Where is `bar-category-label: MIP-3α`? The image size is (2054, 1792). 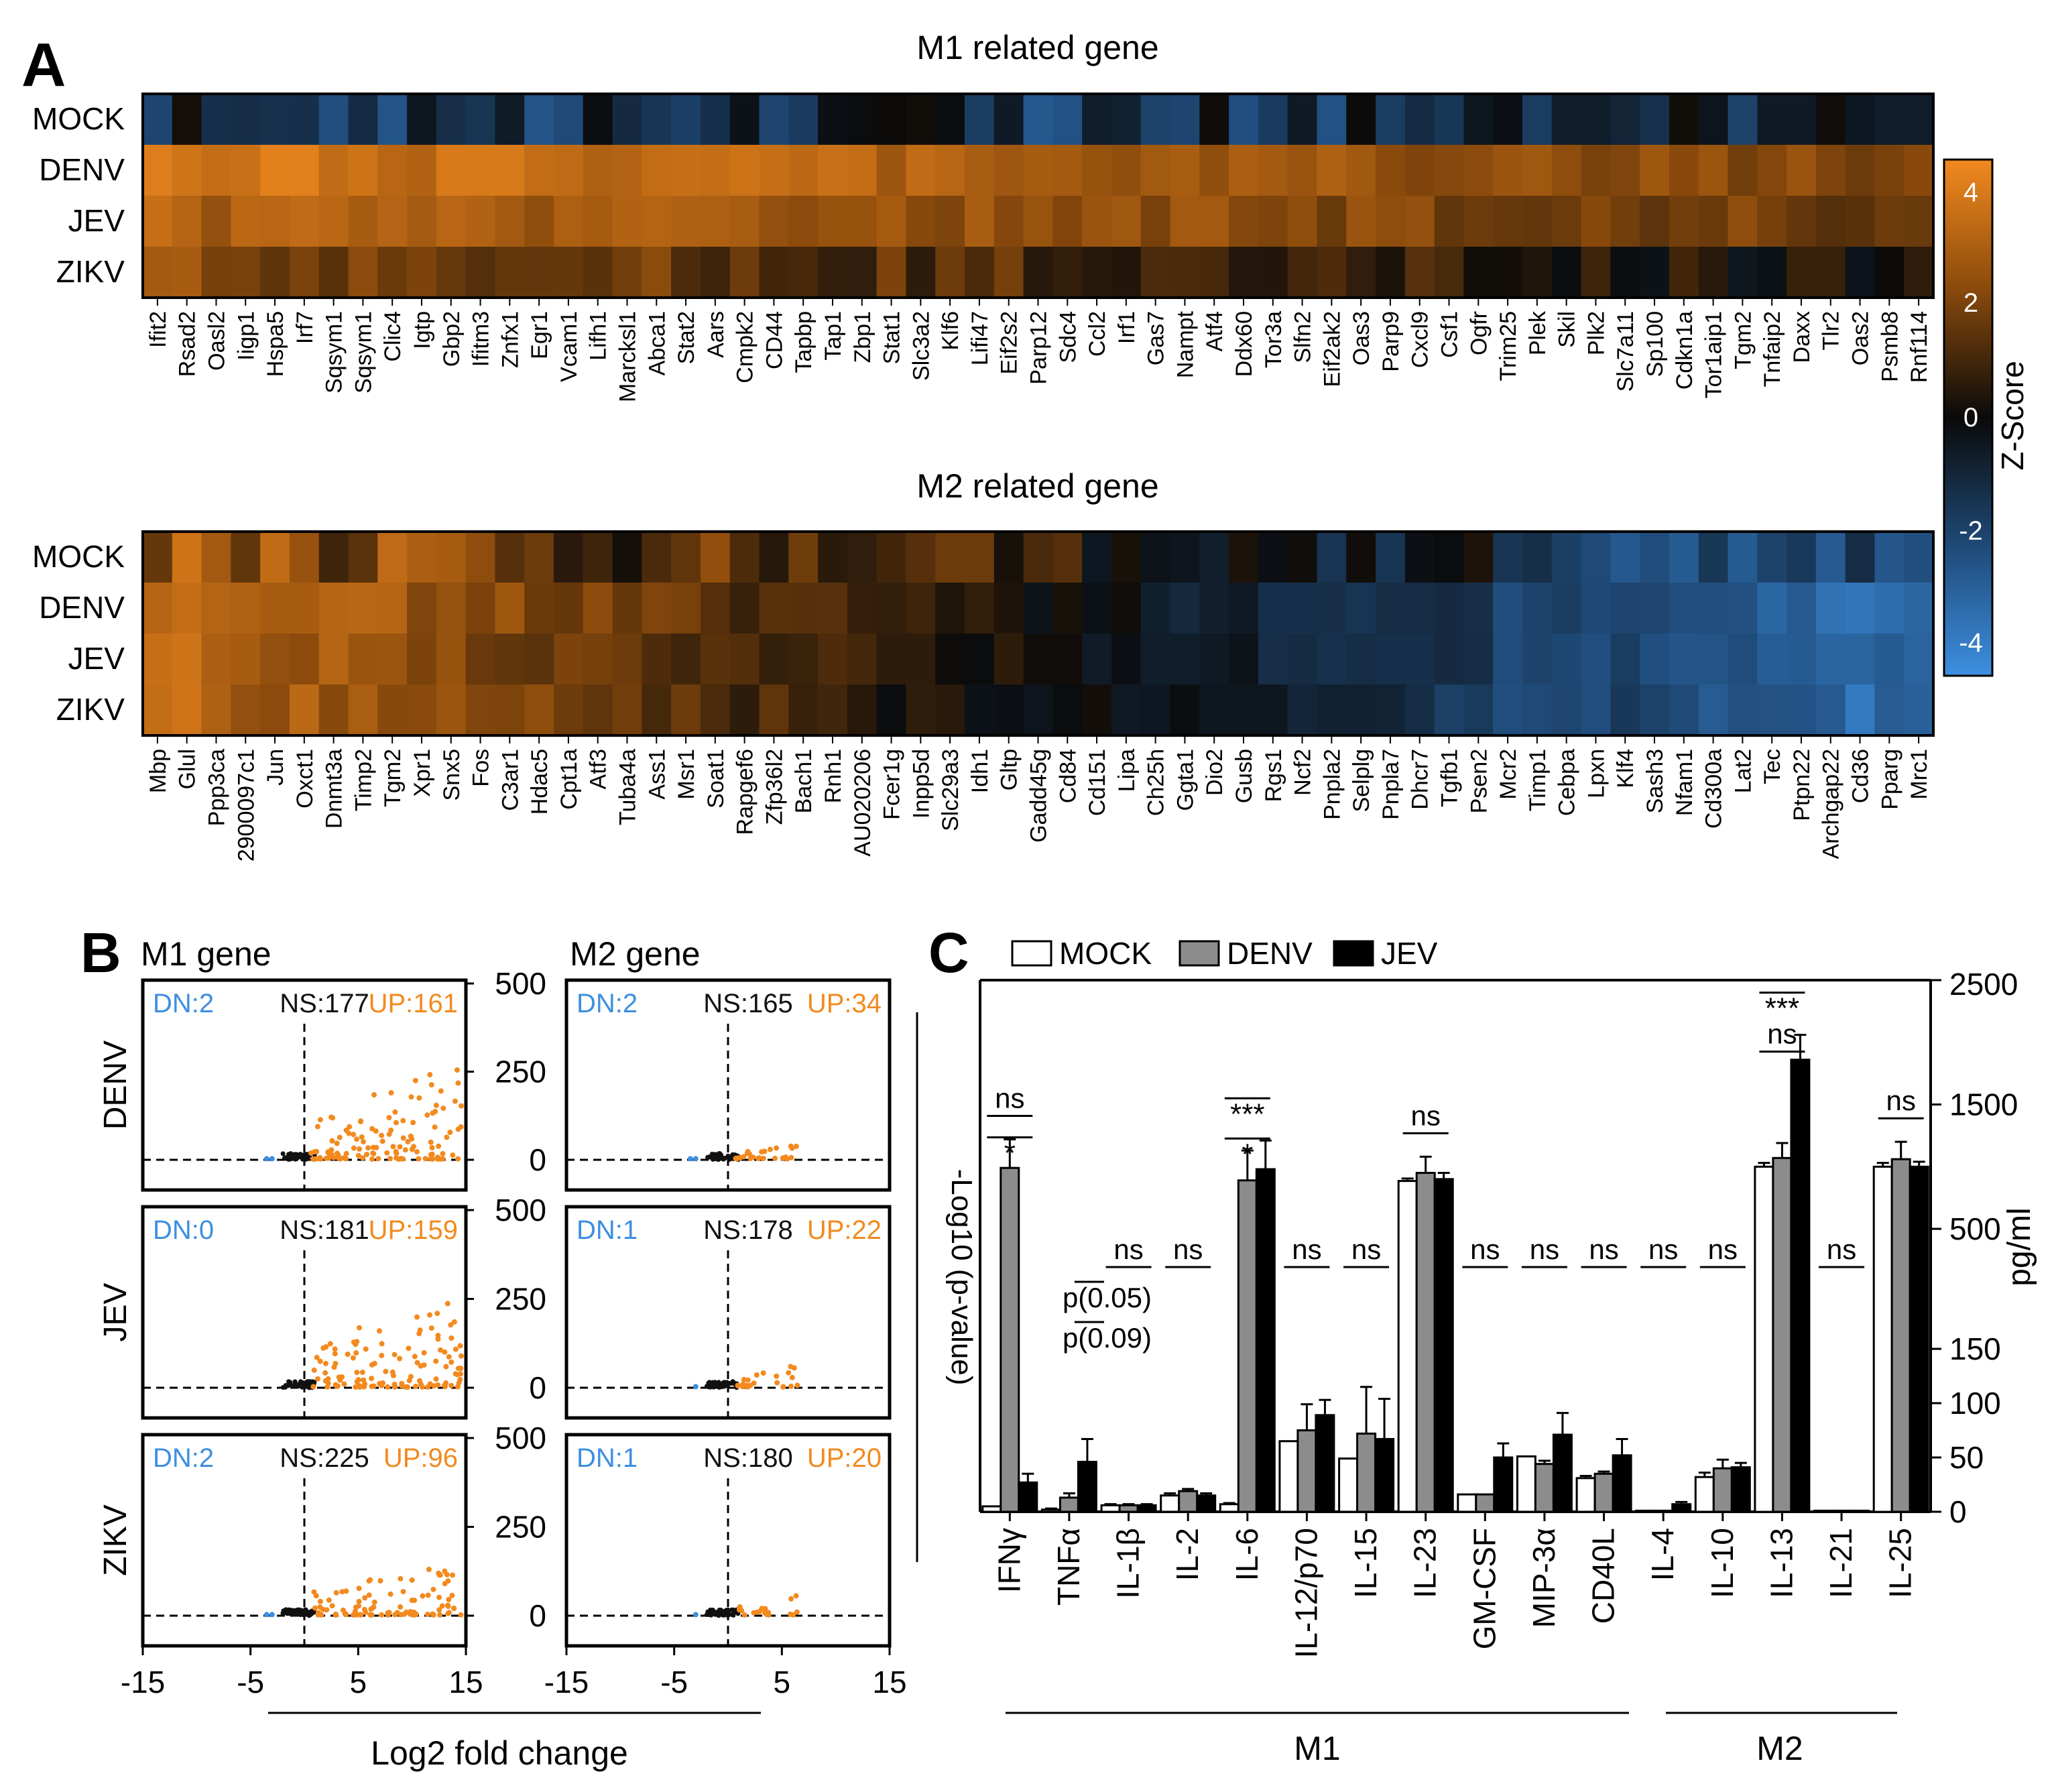 bar-category-label: MIP-3α is located at coordinates (1543, 1578).